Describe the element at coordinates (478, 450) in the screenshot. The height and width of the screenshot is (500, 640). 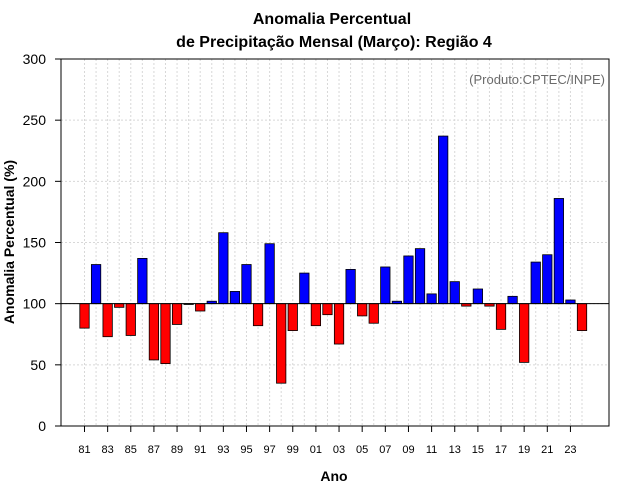
I see `x-tick-label: 15` at that location.